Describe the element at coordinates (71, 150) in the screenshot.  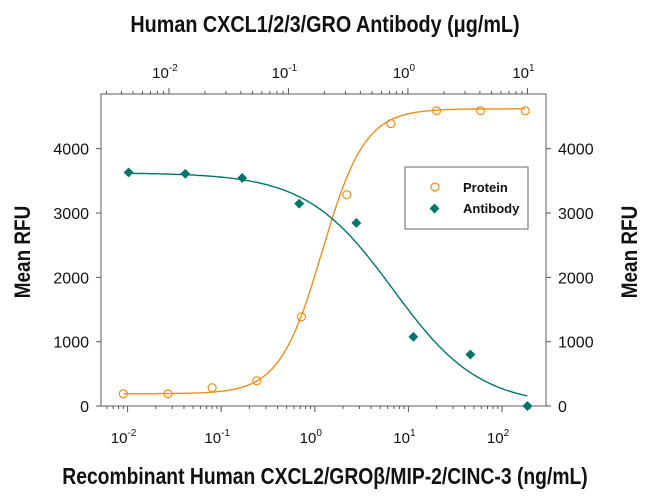
I see `y-tick-label-left: 4000` at that location.